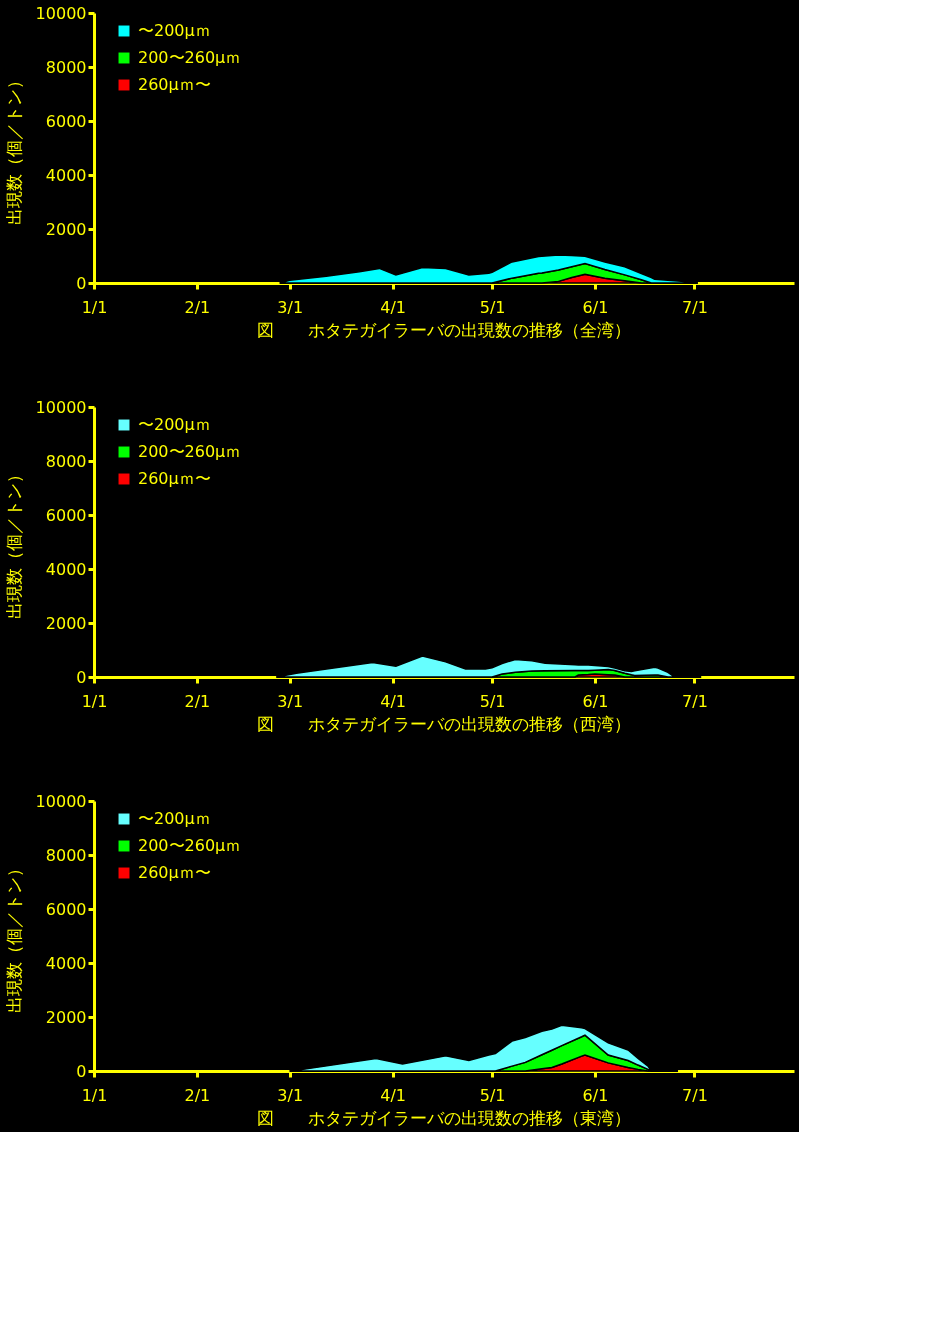 The height and width of the screenshot is (1337, 944). What do you see at coordinates (444, 724) in the screenshot?
I see `text: 図 ホタテガイラーバの出現数の推移（西湾）` at bounding box center [444, 724].